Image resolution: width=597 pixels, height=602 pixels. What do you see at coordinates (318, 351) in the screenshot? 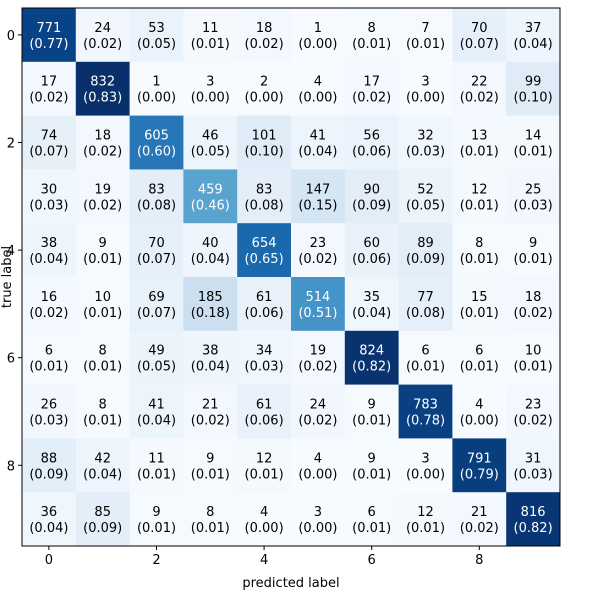
I see `cell-count-label: 19` at bounding box center [318, 351].